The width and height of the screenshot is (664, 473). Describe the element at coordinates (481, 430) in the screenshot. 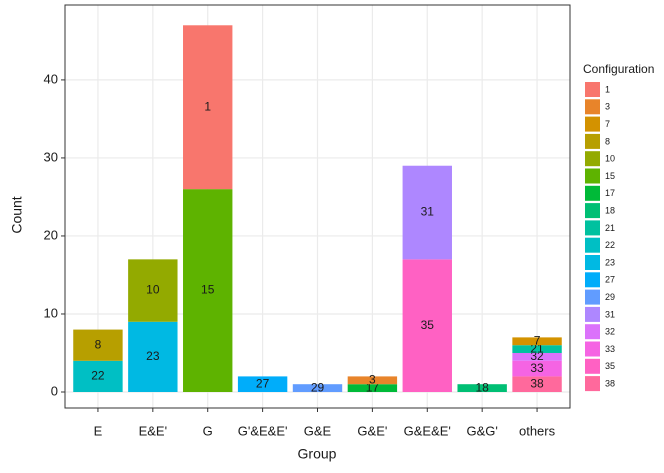

I see `x-tick-label: G&G'` at that location.